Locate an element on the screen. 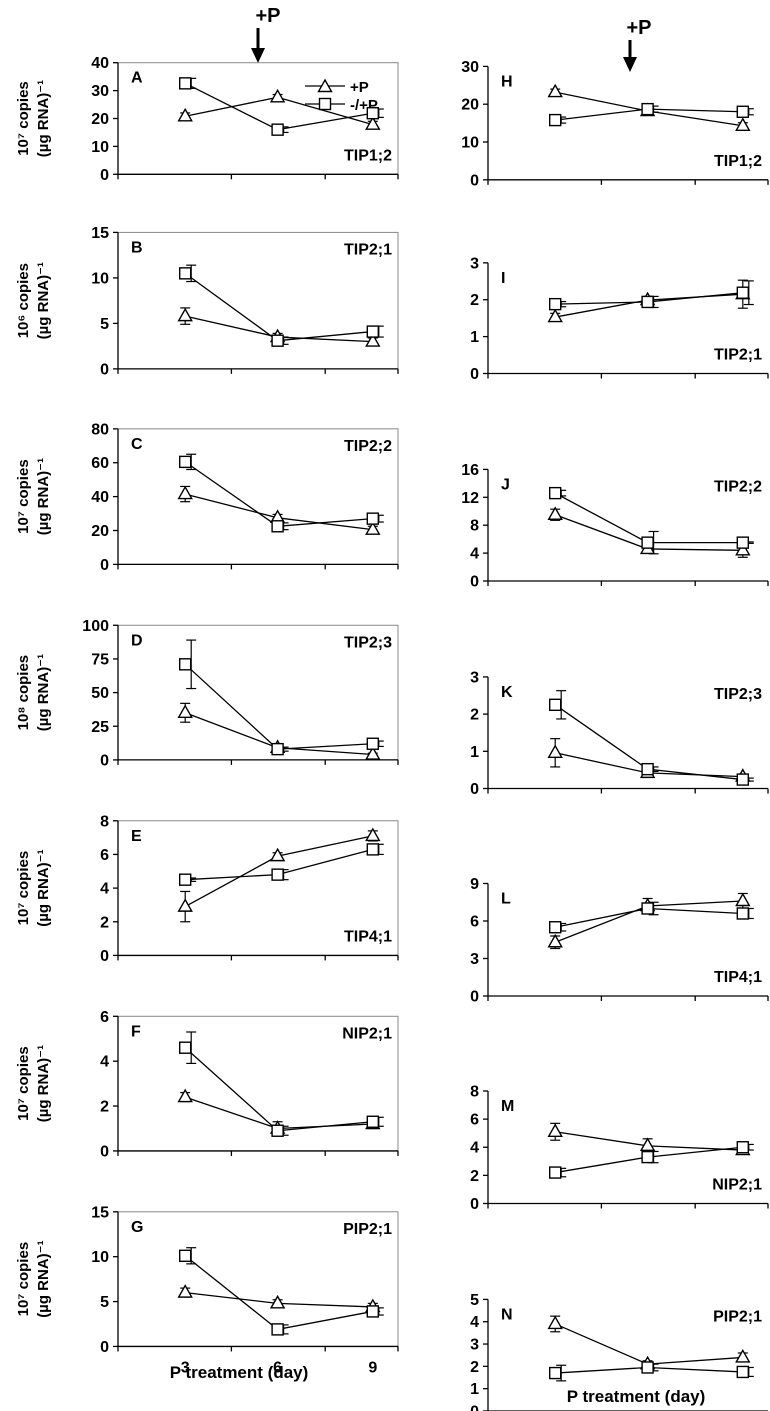 The width and height of the screenshot is (770, 1411). y-tick-label: 12 is located at coordinates (470, 498).